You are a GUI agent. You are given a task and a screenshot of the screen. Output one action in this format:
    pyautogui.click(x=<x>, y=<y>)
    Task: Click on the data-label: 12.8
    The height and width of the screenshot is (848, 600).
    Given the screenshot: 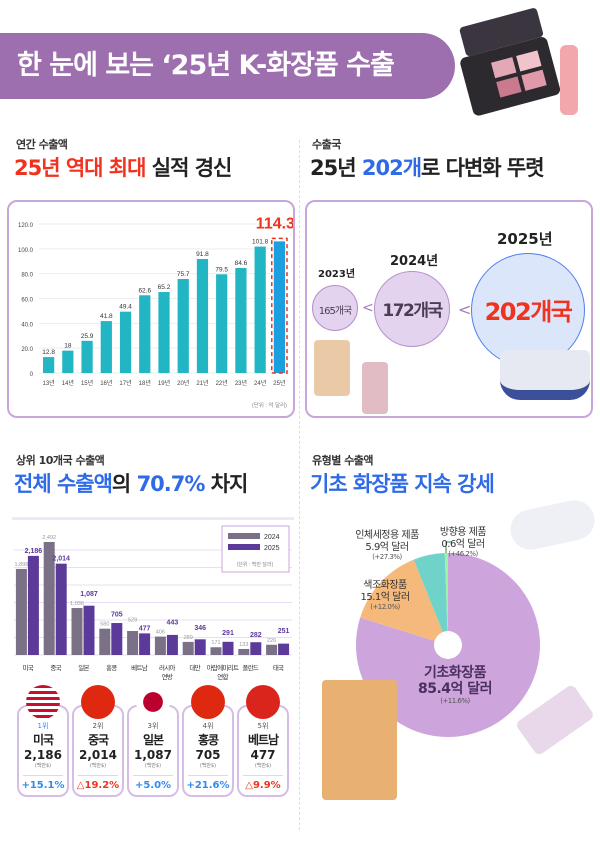 What is the action you would take?
    pyautogui.click(x=48, y=352)
    